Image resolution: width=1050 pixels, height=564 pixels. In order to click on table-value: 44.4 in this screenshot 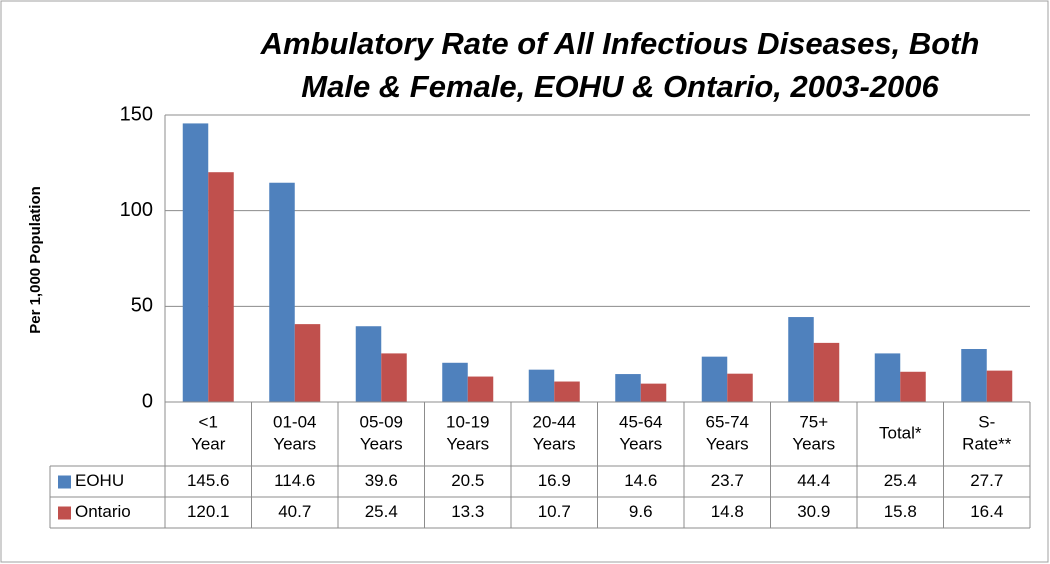, I will do `click(813, 480)`.